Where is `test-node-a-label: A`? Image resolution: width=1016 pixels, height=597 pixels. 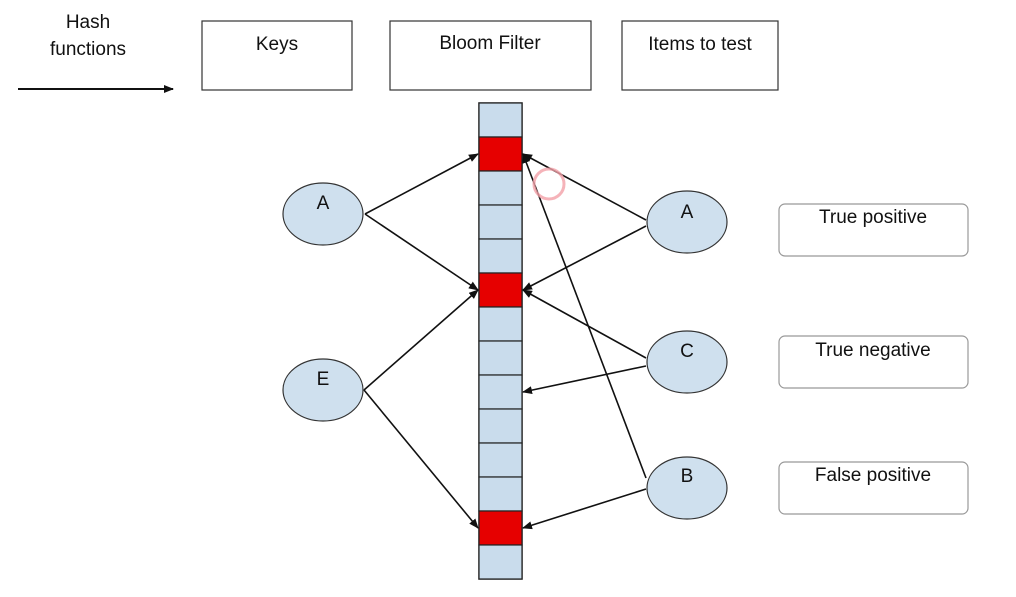 test-node-a-label: A is located at coordinates (687, 212).